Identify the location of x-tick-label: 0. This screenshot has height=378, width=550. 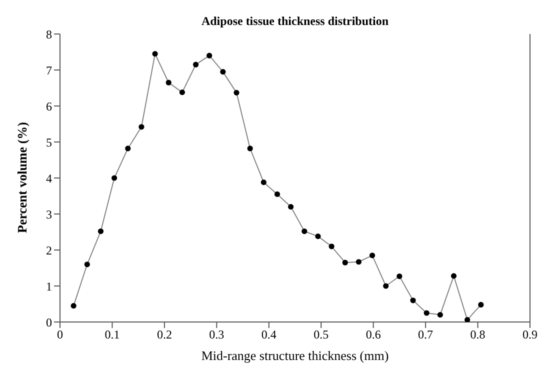
(60, 335).